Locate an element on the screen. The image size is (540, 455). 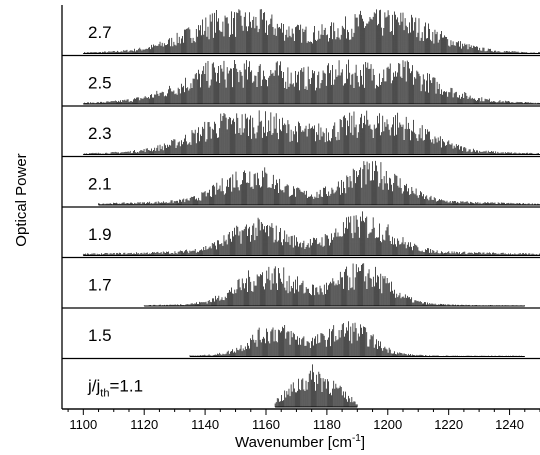
spectrum-panel: 2.3 is located at coordinates (301, 134).